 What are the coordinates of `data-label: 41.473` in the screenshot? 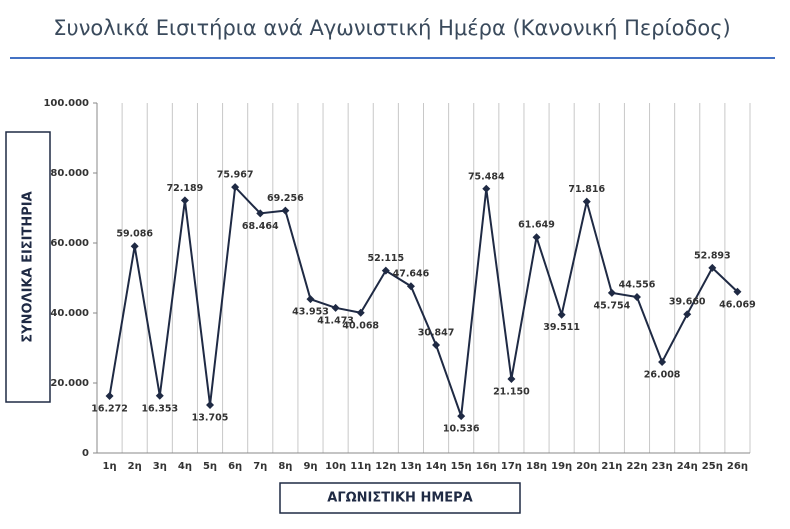 It's located at (335, 320).